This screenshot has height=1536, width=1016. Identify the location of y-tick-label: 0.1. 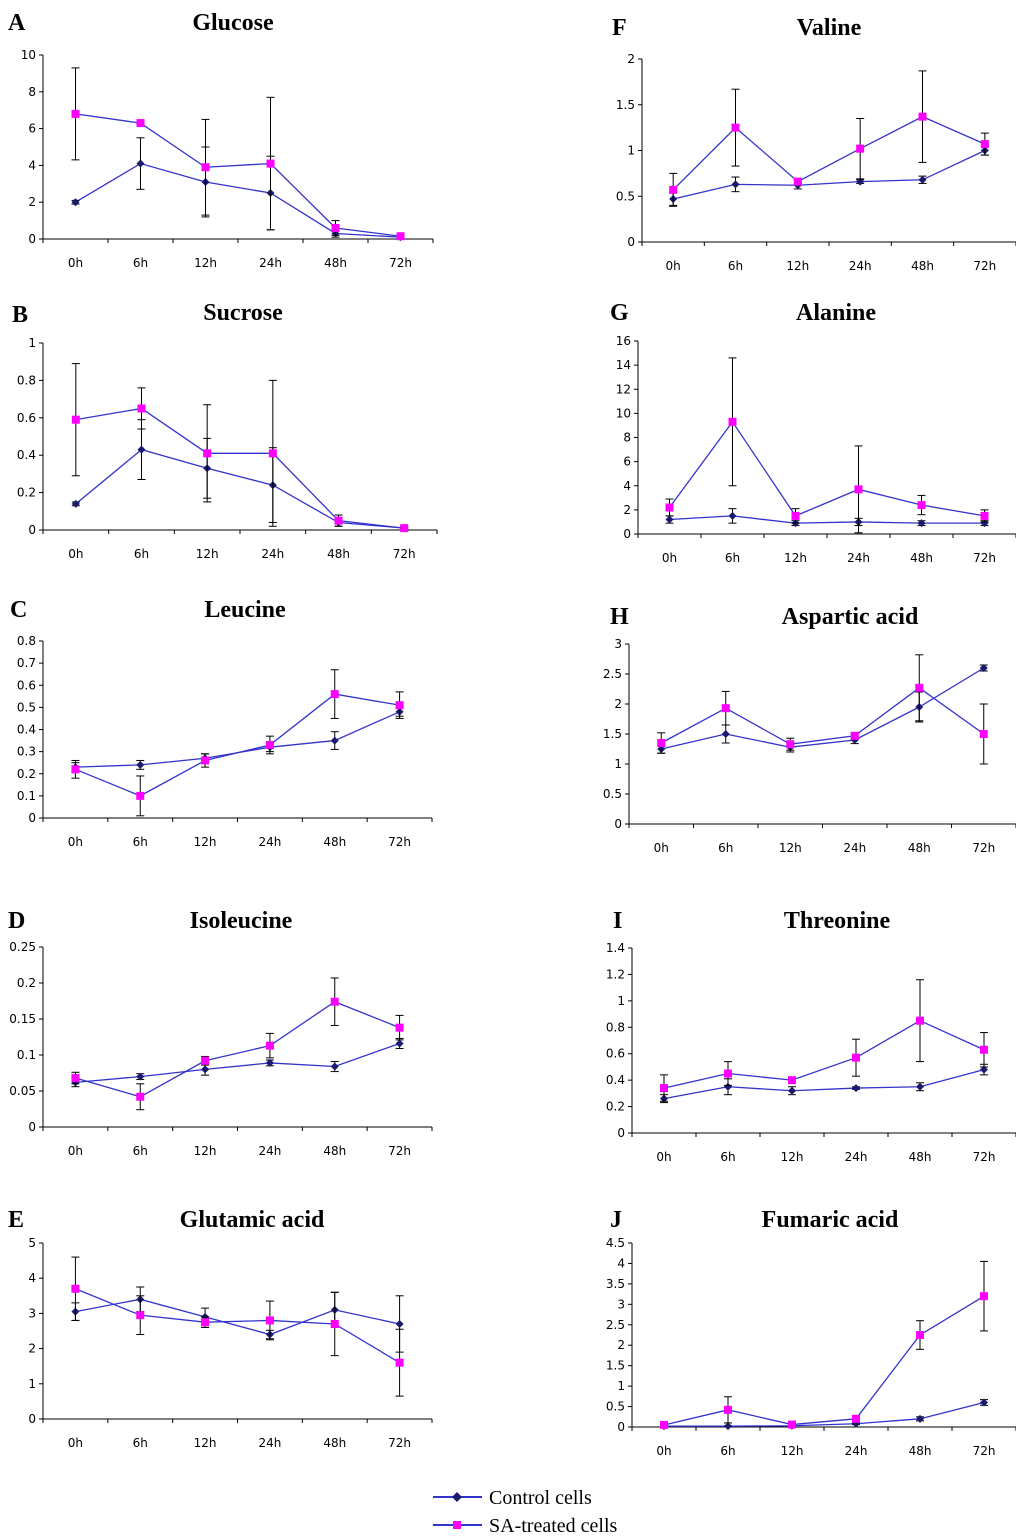
(26, 1055).